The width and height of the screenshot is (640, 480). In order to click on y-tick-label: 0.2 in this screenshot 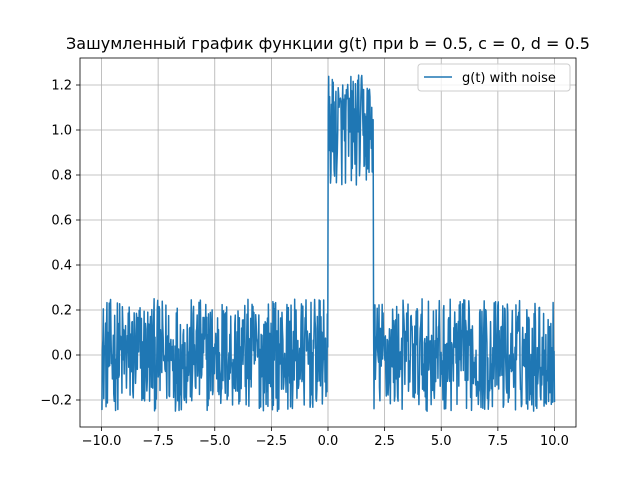, I will do `click(61, 311)`.